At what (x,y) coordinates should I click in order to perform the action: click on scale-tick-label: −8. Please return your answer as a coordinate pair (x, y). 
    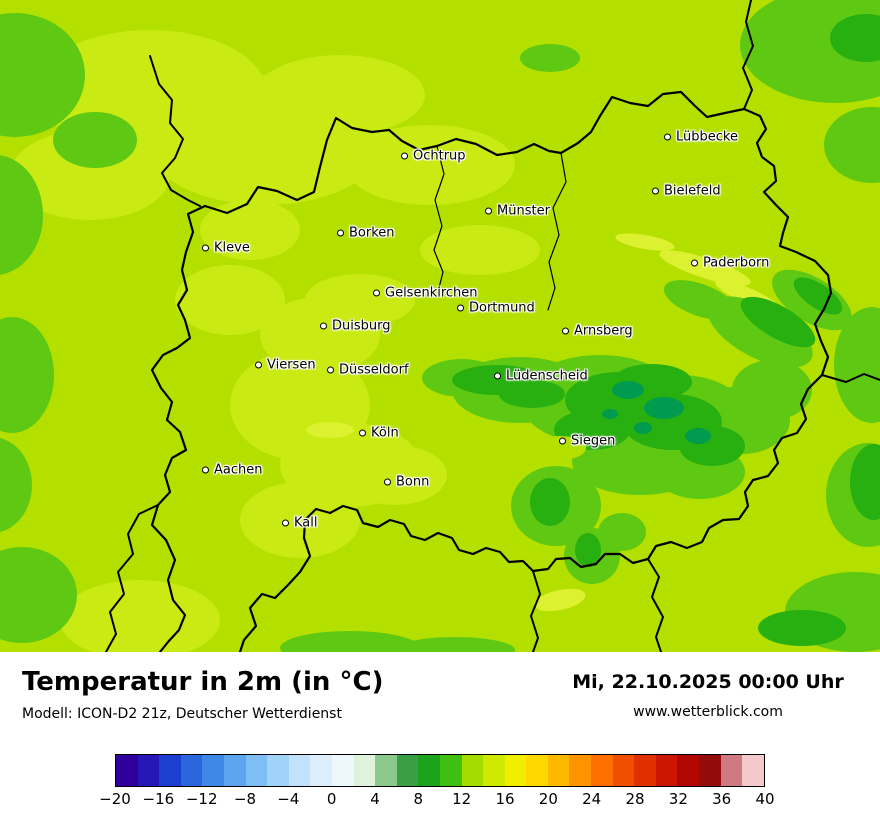
    Looking at the image, I should click on (245, 799).